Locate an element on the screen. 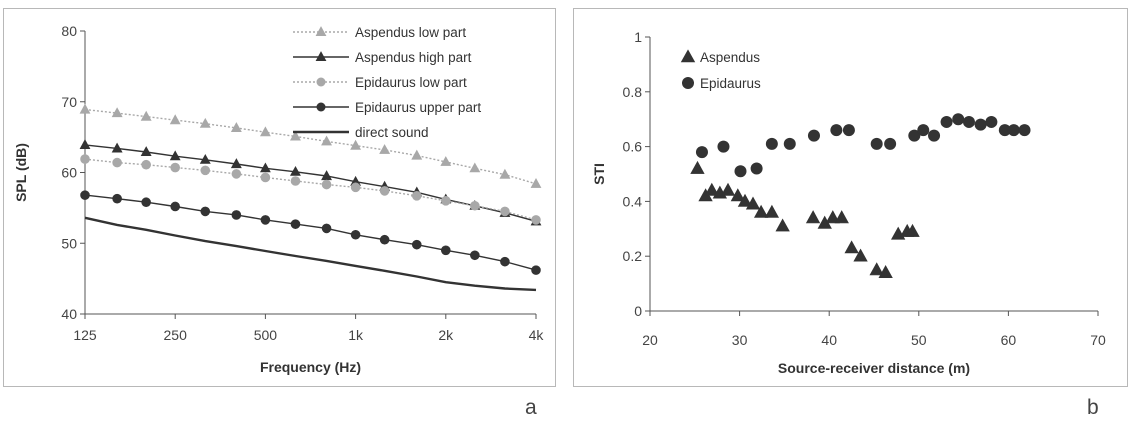 Image resolution: width=1139 pixels, height=421 pixels. legend-label: Aspendus is located at coordinates (730, 57).